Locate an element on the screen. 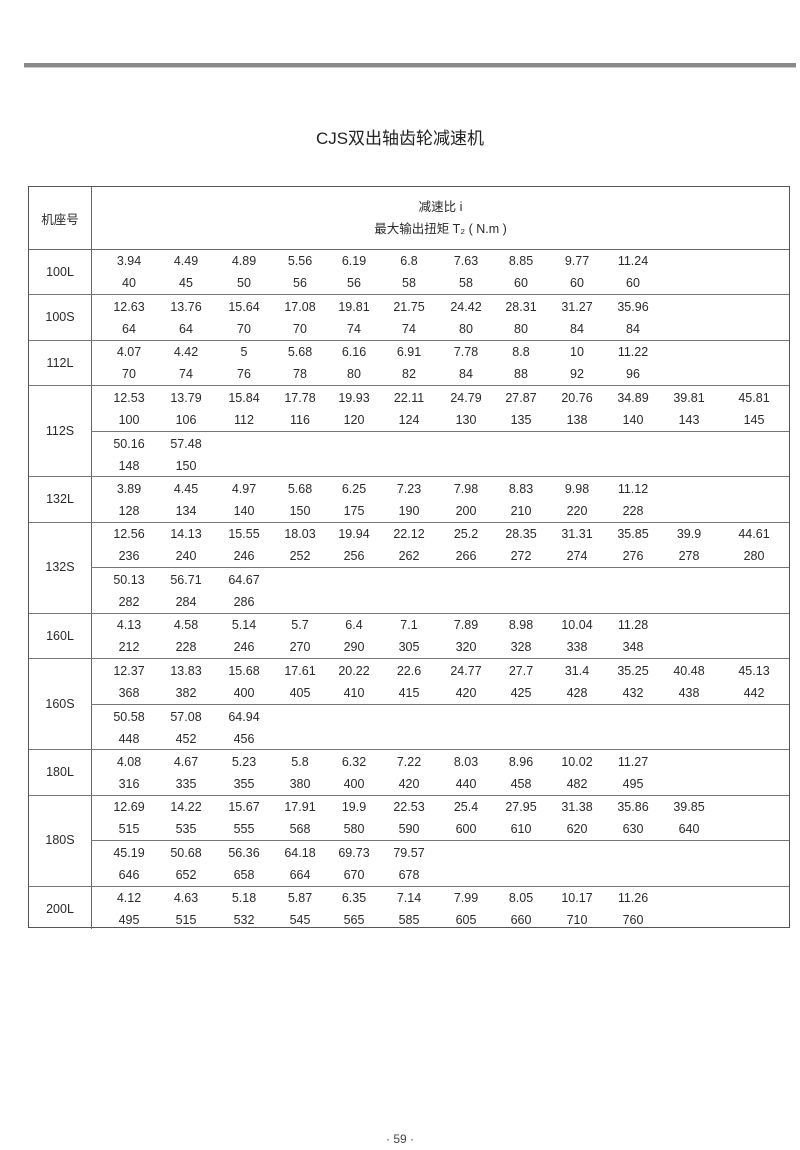 The height and width of the screenshot is (1150, 800). ratio-cell: 13.83 is located at coordinates (186, 670).